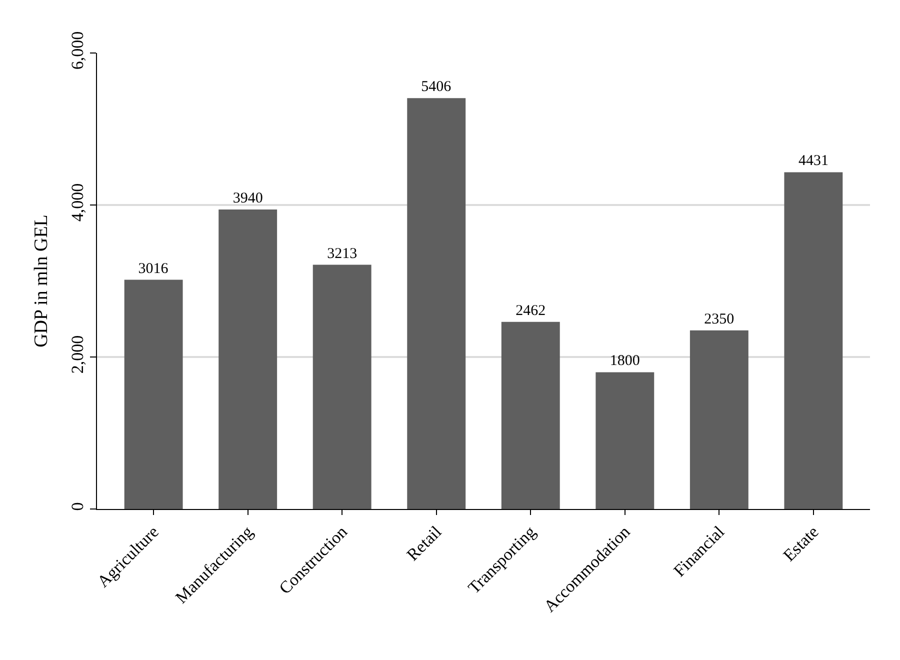 The height and width of the screenshot is (660, 900). I want to click on data-label: 5406, so click(436, 87).